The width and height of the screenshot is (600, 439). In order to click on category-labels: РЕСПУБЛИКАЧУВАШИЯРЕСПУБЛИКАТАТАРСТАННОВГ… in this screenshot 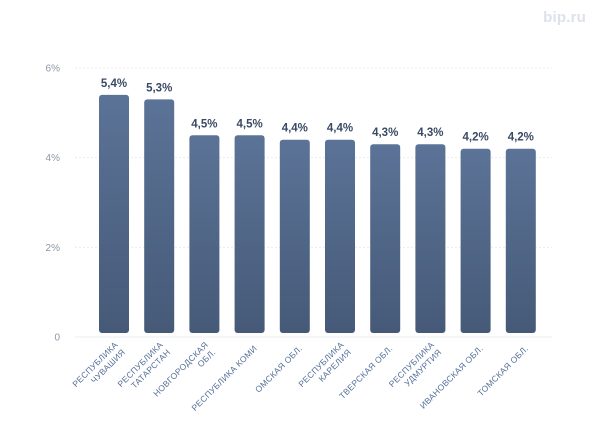, I will do `click(300, 376)`.